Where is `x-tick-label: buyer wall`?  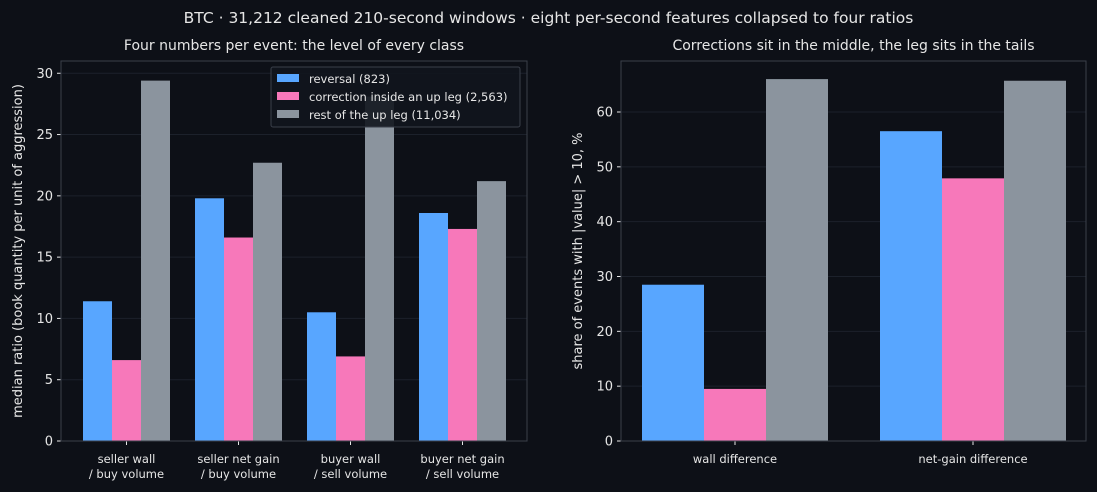 x-tick-label: buyer wall is located at coordinates (351, 459).